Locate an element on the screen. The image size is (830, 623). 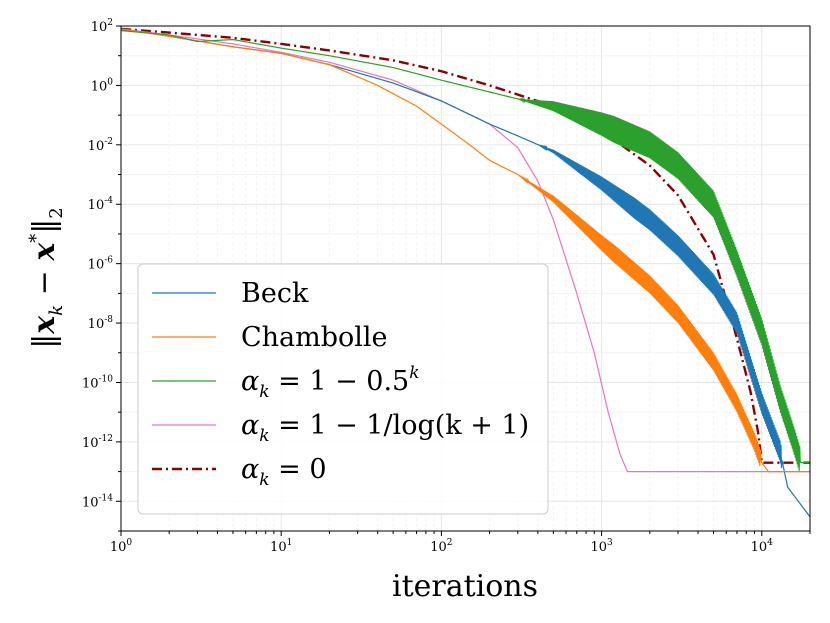
x-tick-label: 10⁴ is located at coordinates (762, 546).